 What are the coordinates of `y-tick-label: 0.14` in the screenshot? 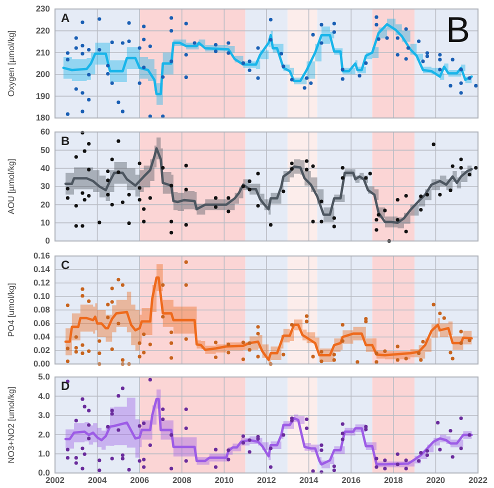 It's located at (41, 269).